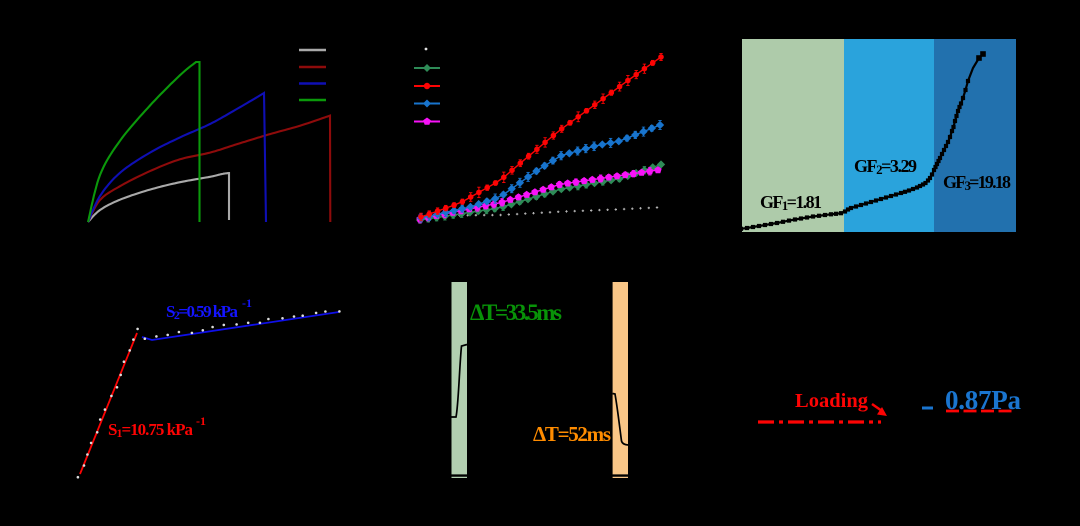 The image size is (1080, 526). I want to click on svg-text: S1=10.75 kPa, so click(151, 430).